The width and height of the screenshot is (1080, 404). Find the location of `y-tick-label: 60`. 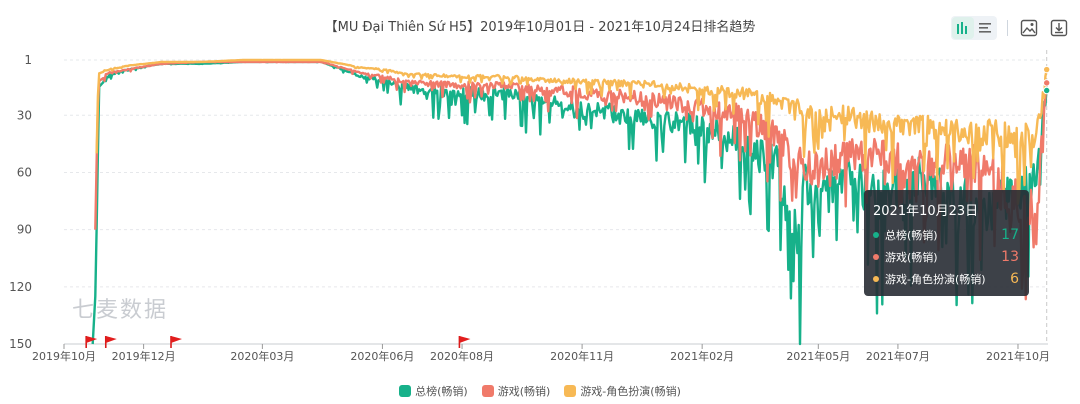

y-tick-label: 60 is located at coordinates (24, 172).